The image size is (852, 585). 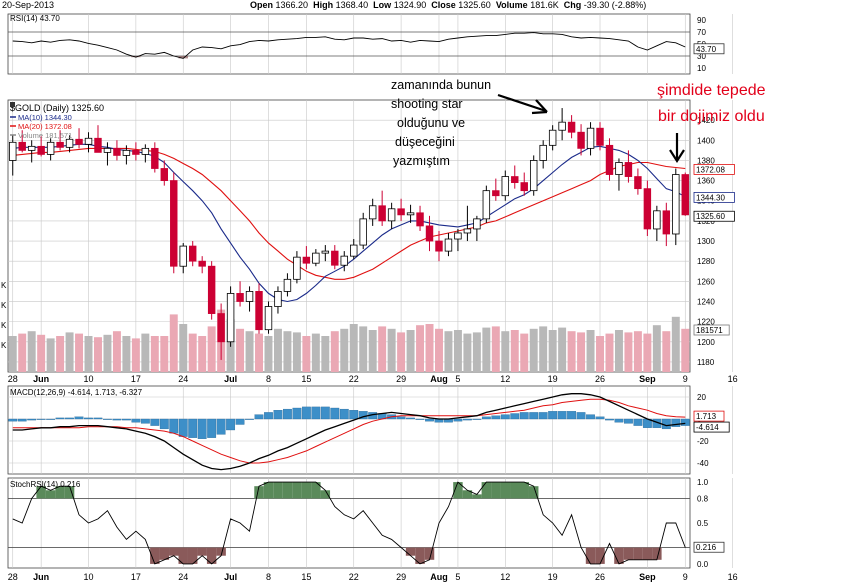 What do you see at coordinates (703, 498) in the screenshot?
I see `stochrsi-tick-label-1: 0.8` at bounding box center [703, 498].